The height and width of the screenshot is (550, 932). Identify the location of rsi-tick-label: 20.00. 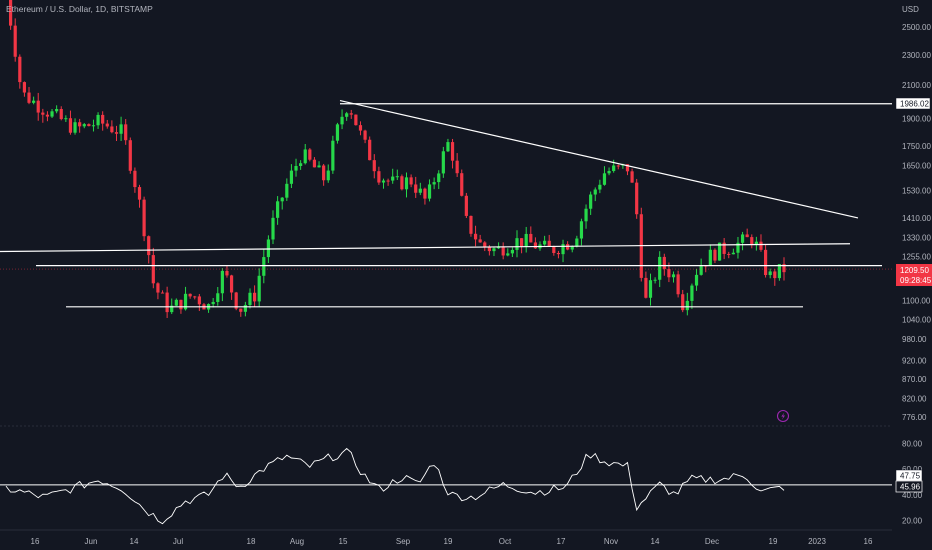
(912, 521).